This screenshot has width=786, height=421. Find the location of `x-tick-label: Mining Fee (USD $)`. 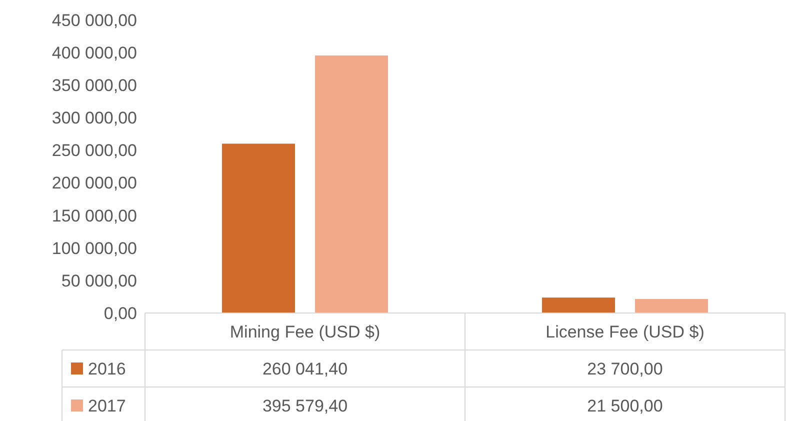

x-tick-label: Mining Fee (USD $) is located at coordinates (305, 332).